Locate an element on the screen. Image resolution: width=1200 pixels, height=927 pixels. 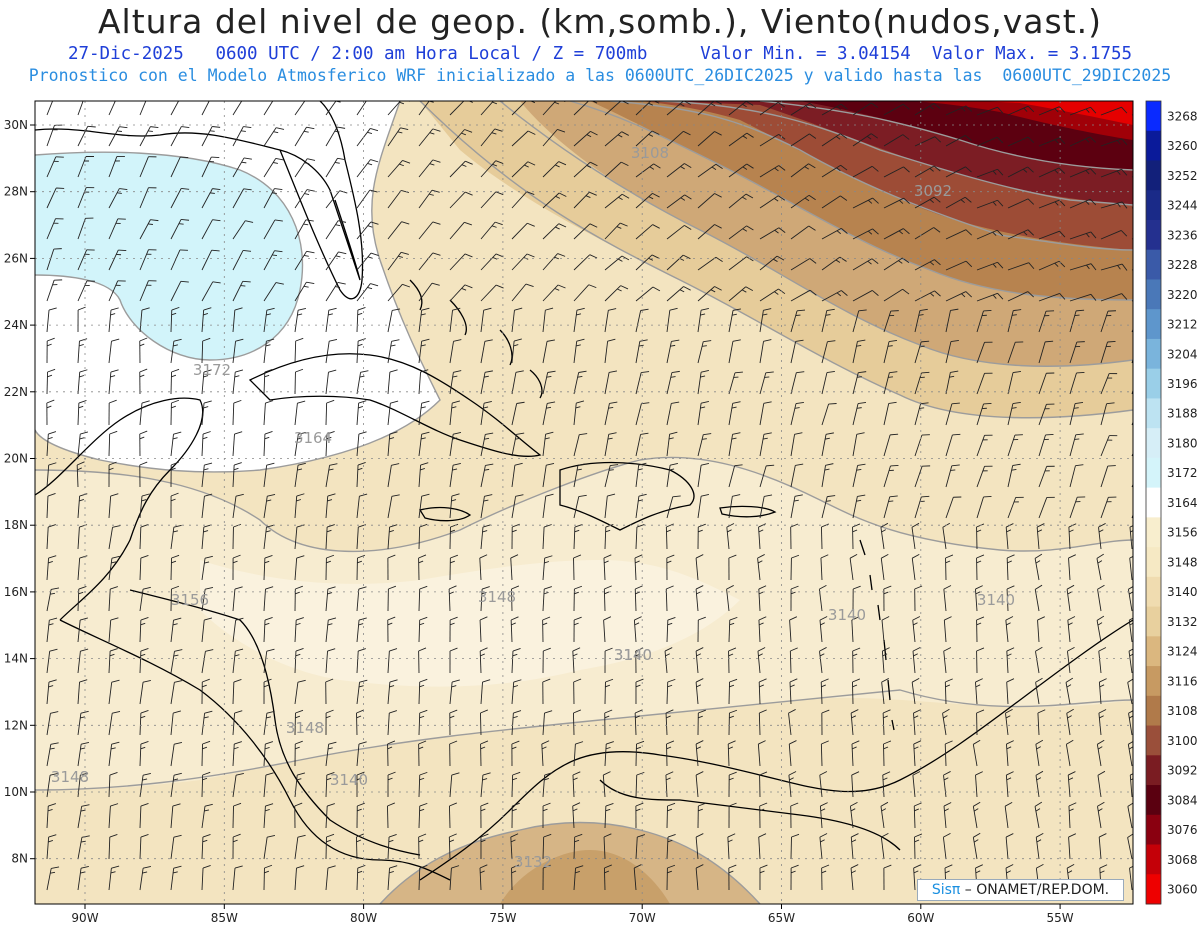
lat-label: 8N is located at coordinates (19, 859).